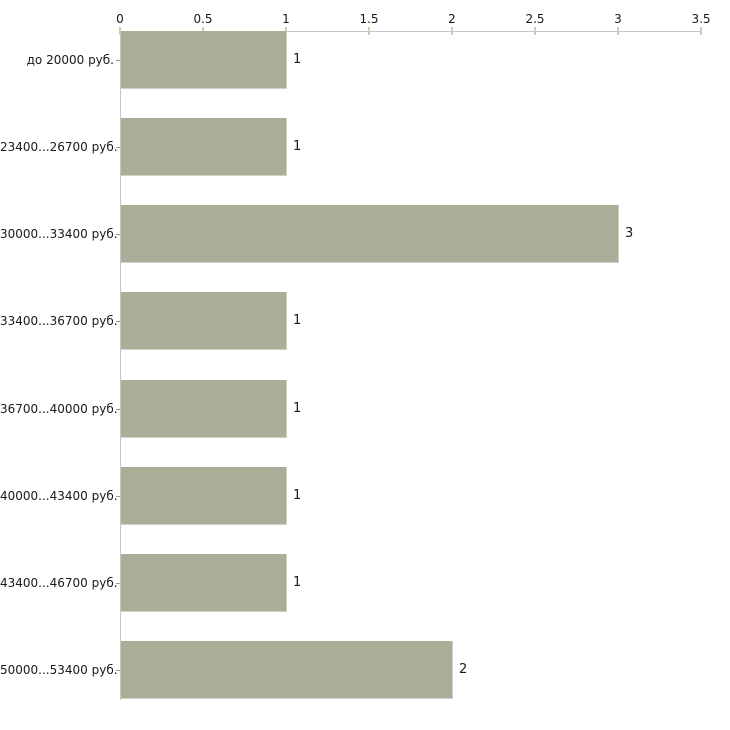 This screenshot has width=730, height=730. I want to click on category-label: 30000...33400 руб., so click(59, 234).